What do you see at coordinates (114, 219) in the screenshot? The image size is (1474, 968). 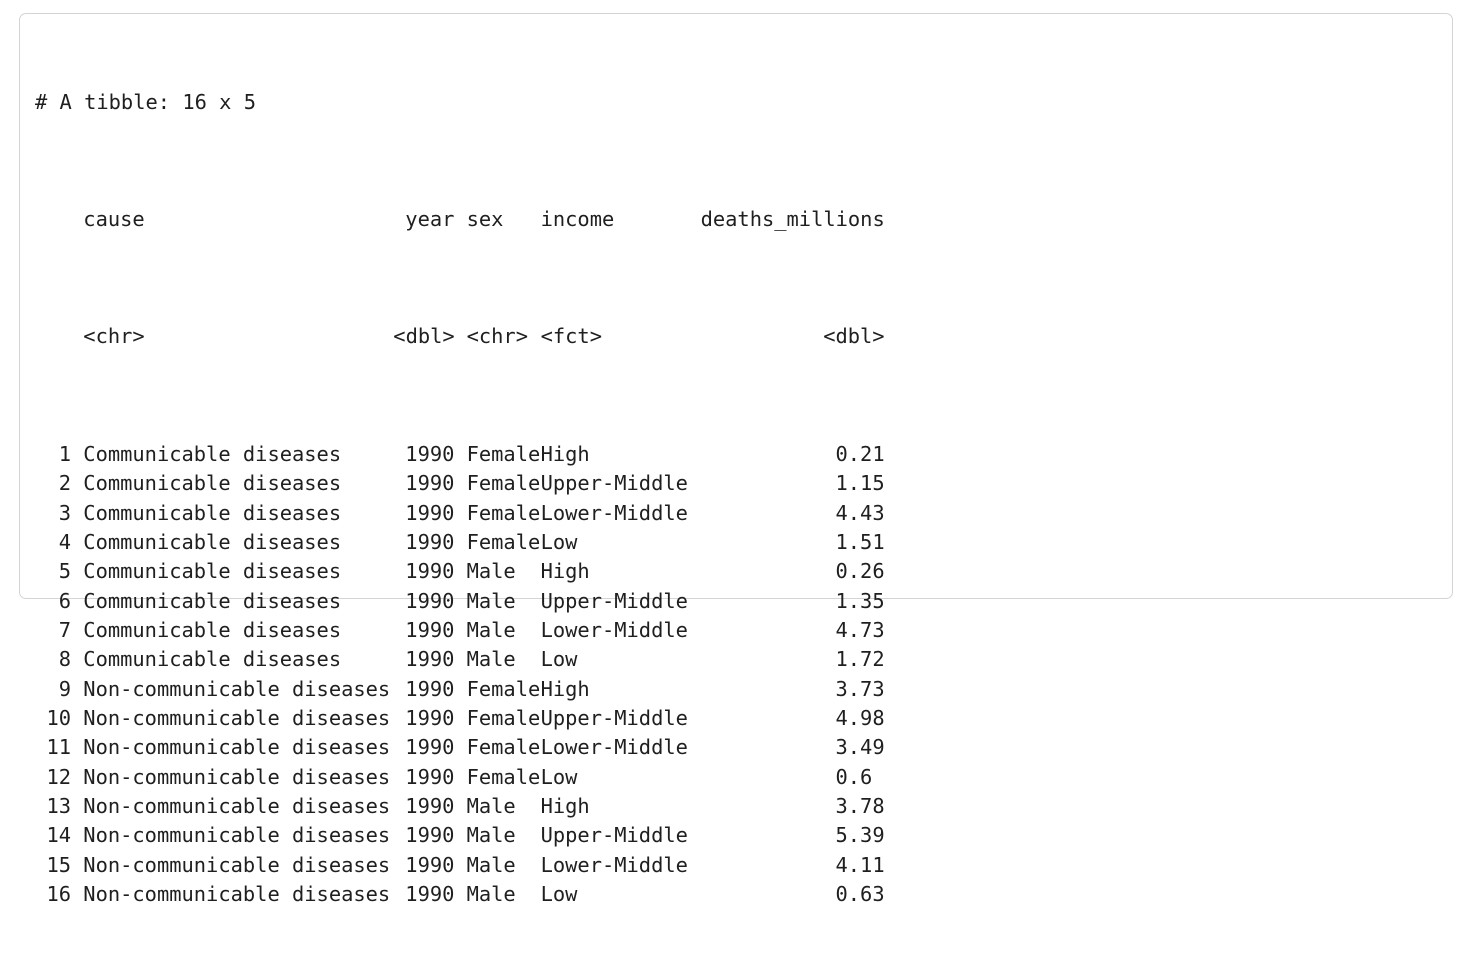 I see `column-name-cause: cause` at bounding box center [114, 219].